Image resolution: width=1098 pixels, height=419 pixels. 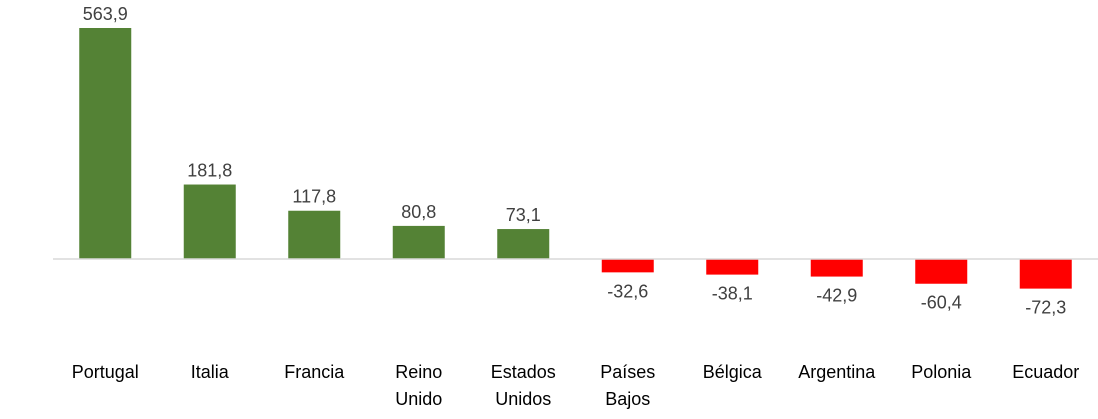 I want to click on category-label: Argentina, so click(x=837, y=372).